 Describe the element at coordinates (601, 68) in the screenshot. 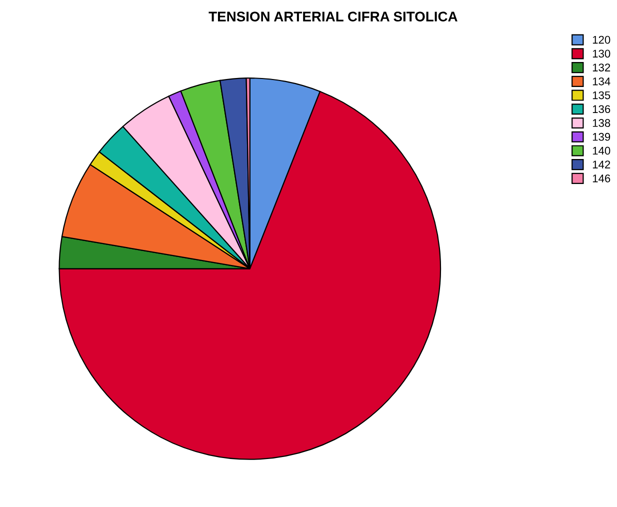

I see `legend-label: 132` at that location.